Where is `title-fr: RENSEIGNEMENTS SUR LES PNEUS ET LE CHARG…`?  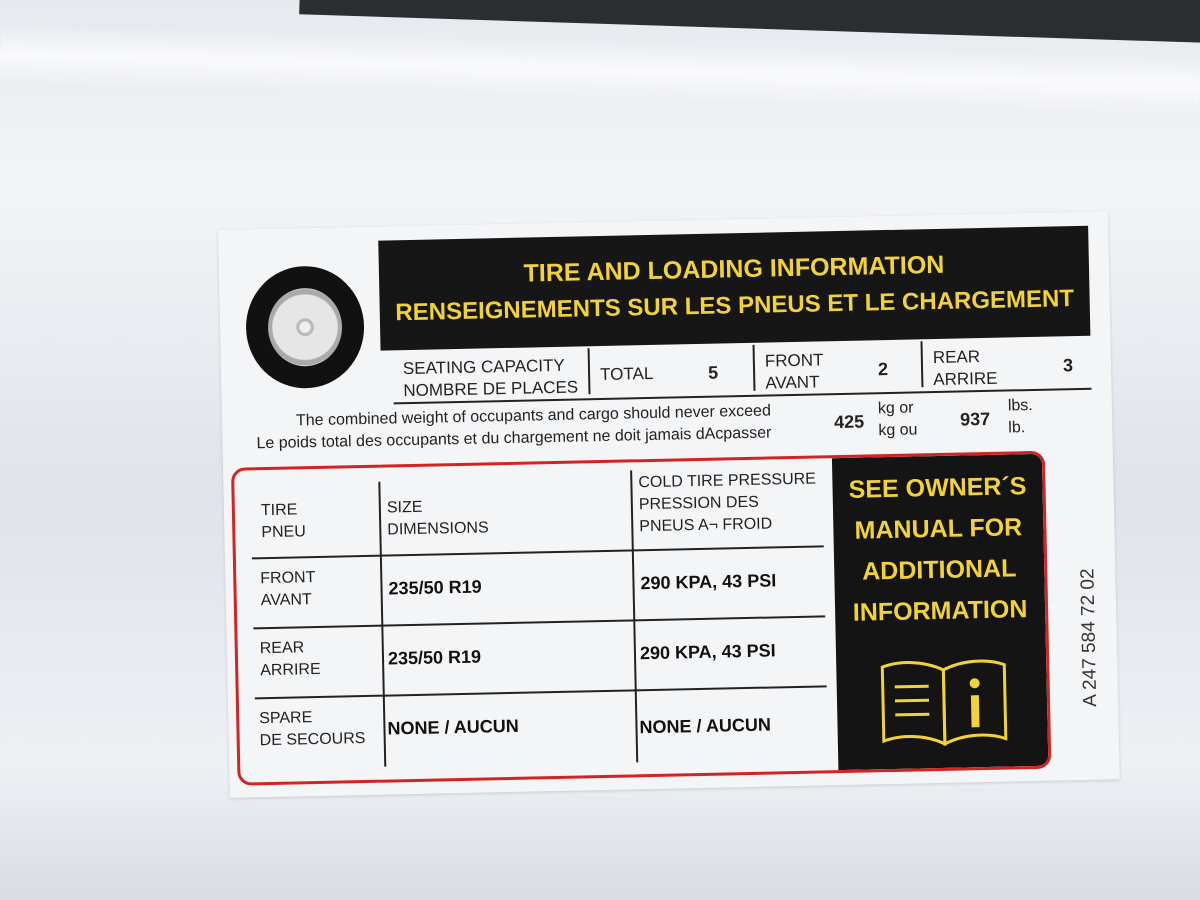
title-fr: RENSEIGNEMENTS SUR LES PNEUS ET LE CHARG… is located at coordinates (735, 306).